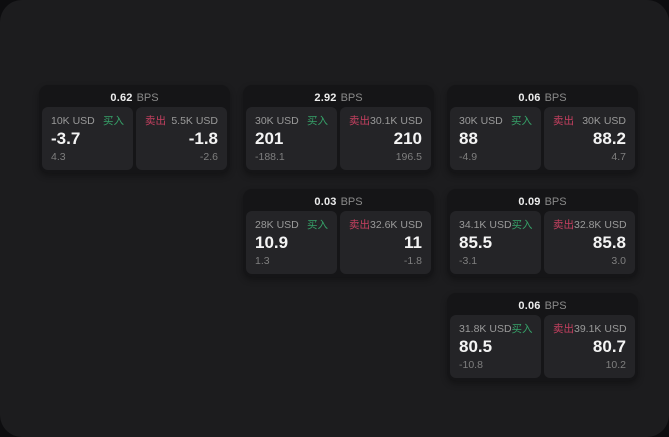  What do you see at coordinates (495, 346) in the screenshot?
I see `buy-tile: 31.8K USD 买入 80.5 -10.8` at bounding box center [495, 346].